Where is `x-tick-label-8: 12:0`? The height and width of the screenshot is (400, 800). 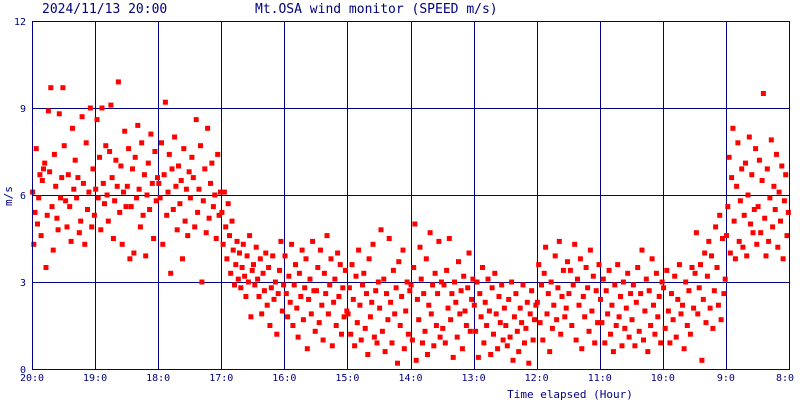
x-tick-label-8: 12:0 is located at coordinates (537, 378).